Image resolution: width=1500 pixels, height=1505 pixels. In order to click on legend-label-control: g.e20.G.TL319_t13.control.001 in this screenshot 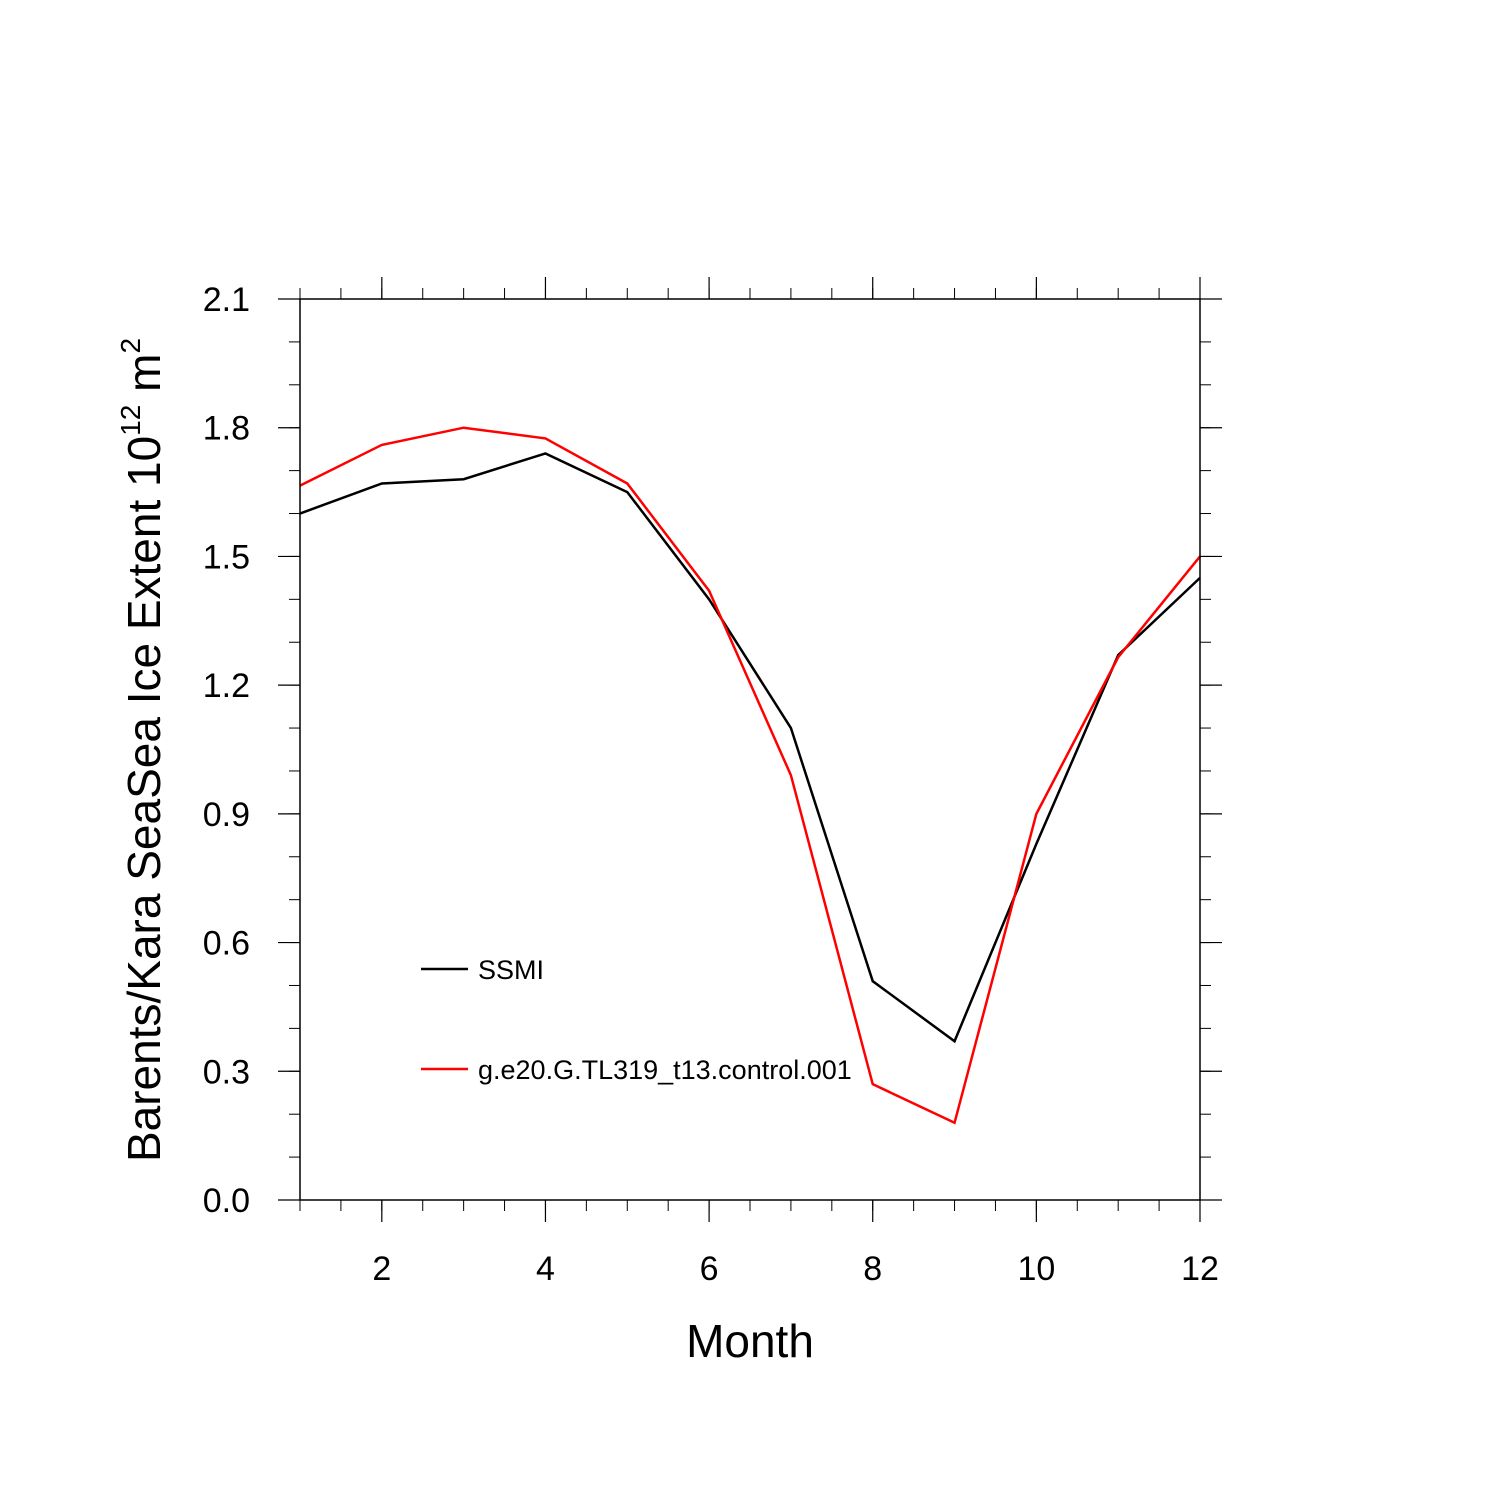, I will do `click(665, 1070)`.